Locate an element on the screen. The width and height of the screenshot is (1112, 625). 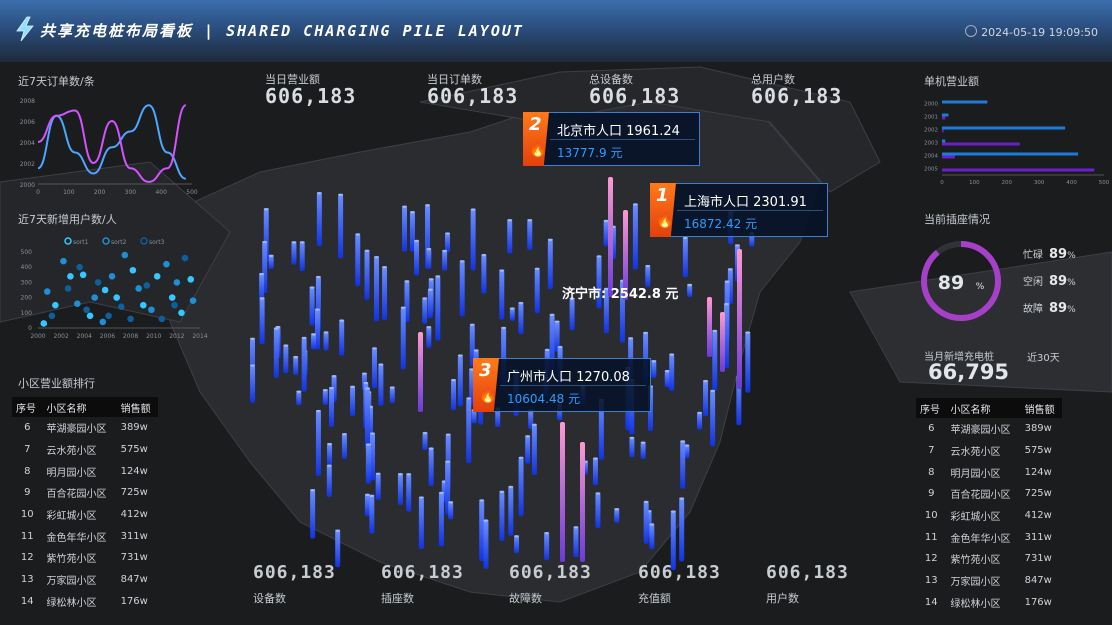
table-cell: 6 is located at coordinates (27, 428).